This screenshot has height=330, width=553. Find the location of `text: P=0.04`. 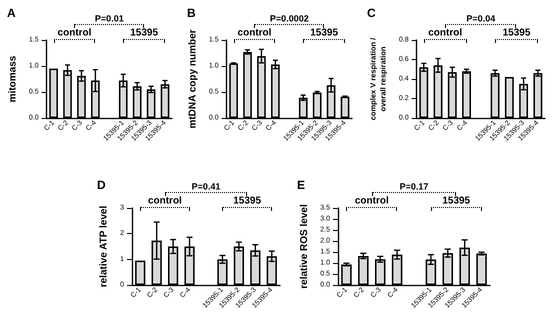

text: P=0.04 is located at coordinates (481, 19).